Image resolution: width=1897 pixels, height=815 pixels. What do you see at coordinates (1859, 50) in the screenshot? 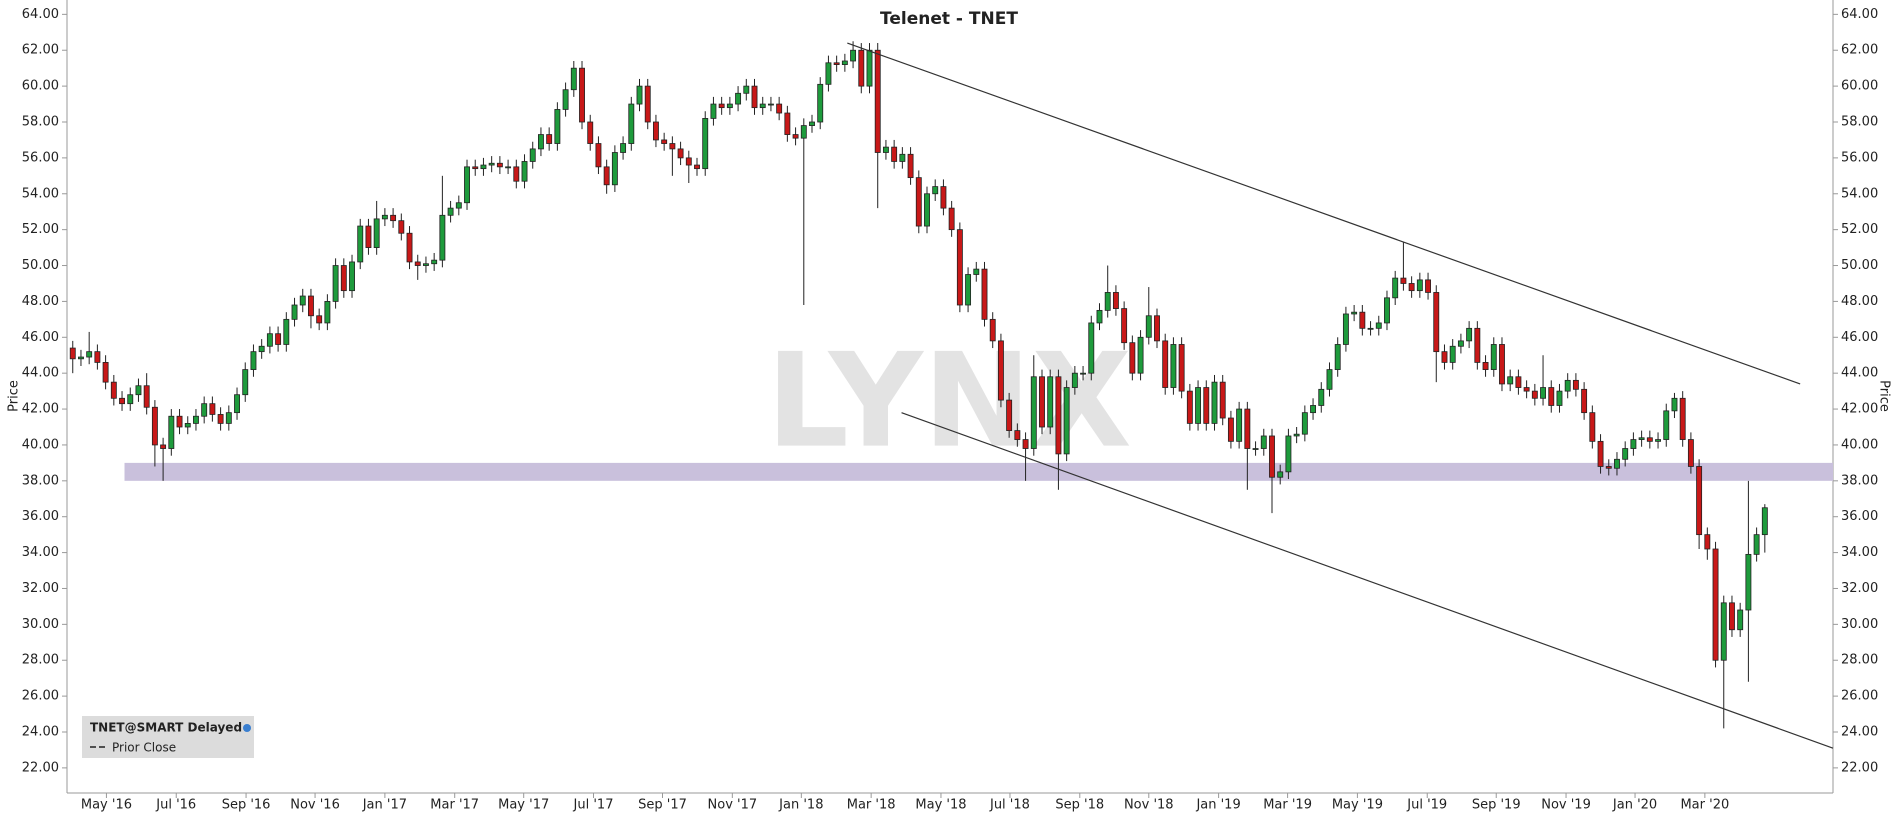
I see `y-tick-label-right: 62.00` at bounding box center [1859, 50].